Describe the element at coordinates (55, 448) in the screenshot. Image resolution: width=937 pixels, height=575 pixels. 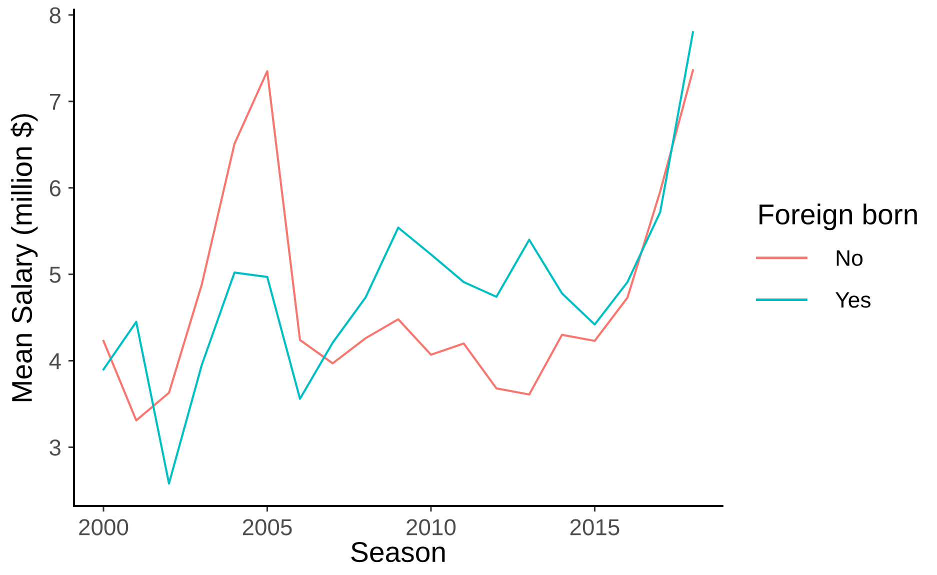
I see `y-tick-label: 3` at that location.